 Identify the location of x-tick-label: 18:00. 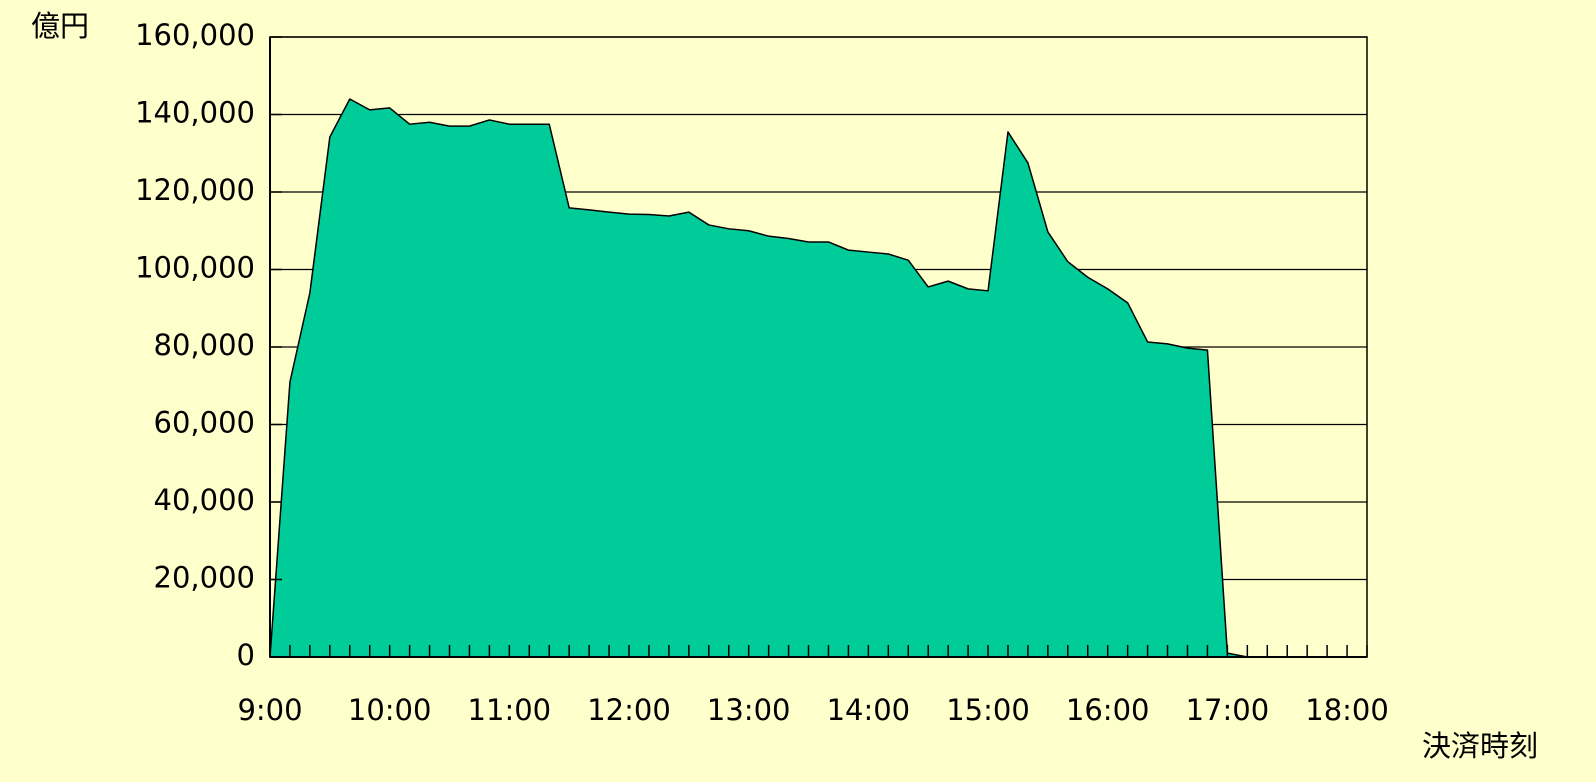
(1347, 710).